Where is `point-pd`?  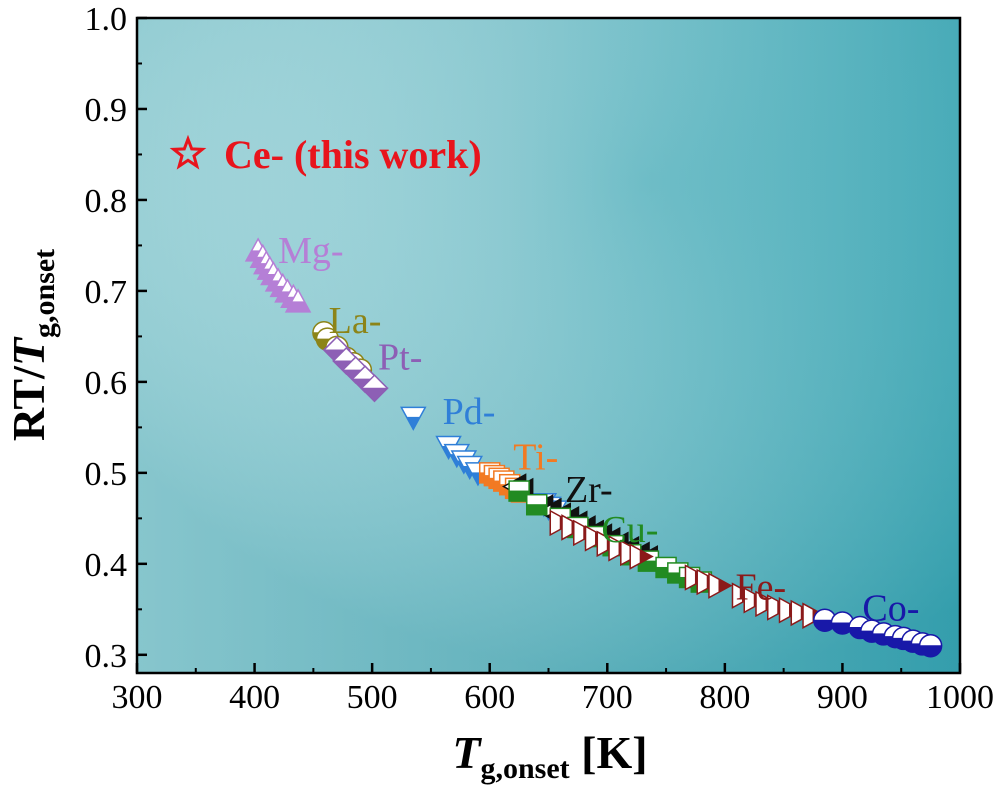
point-pd is located at coordinates (413, 418).